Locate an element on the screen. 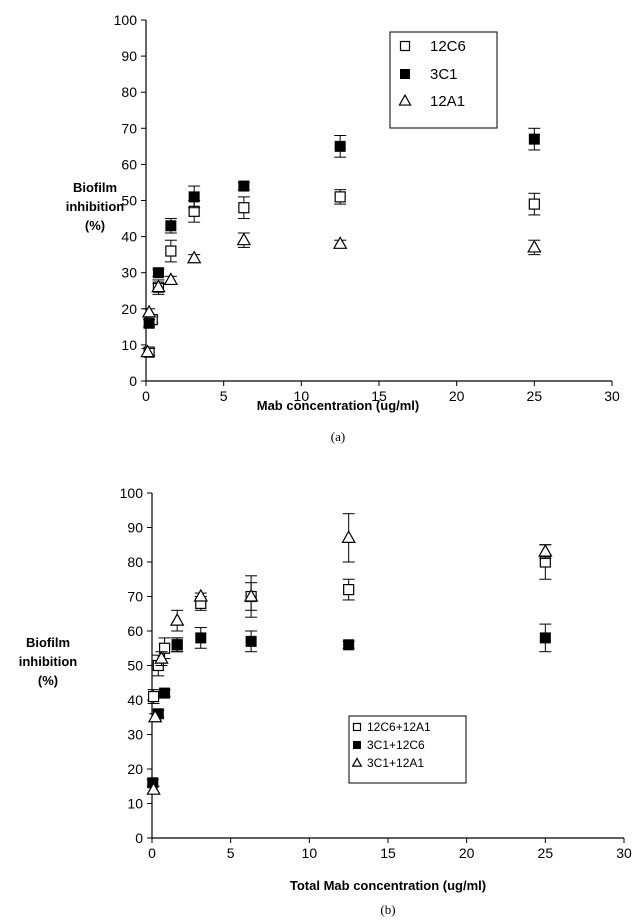  panel-label-b: (b) is located at coordinates (387, 909).